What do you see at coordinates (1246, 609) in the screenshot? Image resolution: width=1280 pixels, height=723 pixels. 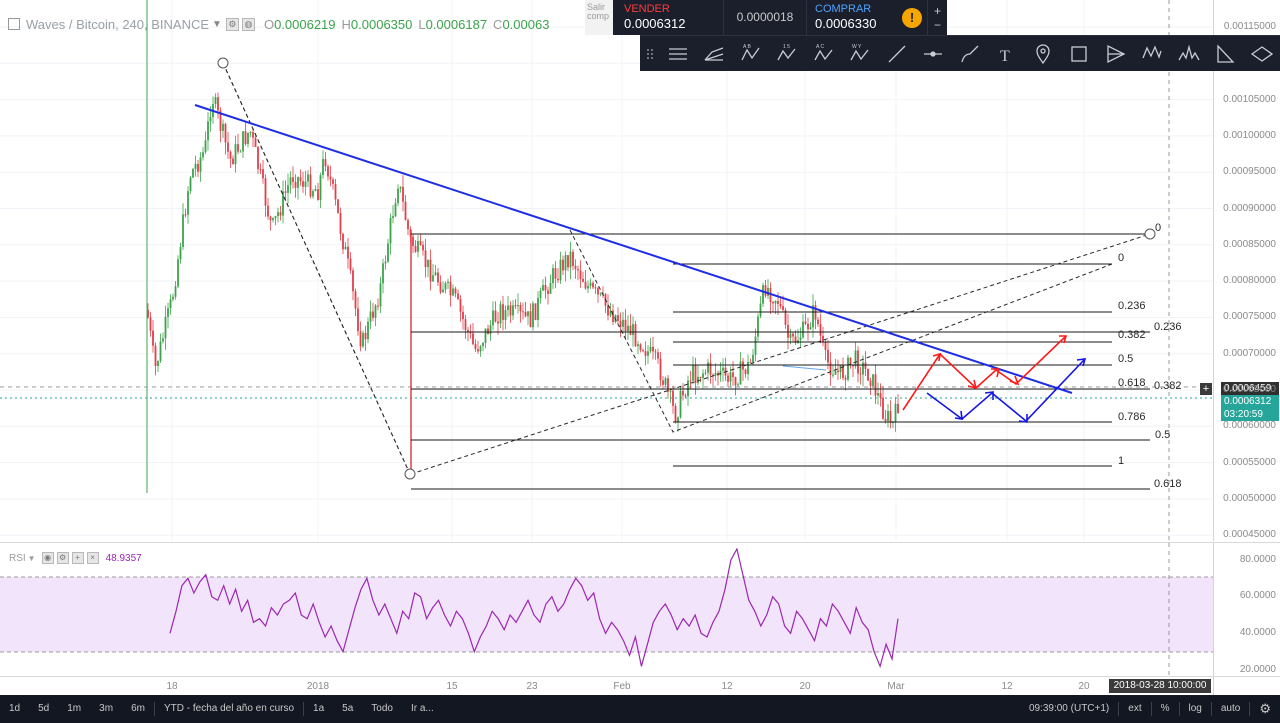 I see `rsi-axis: 80.0000 60.0000 40.0000 20.0000` at bounding box center [1246, 609].